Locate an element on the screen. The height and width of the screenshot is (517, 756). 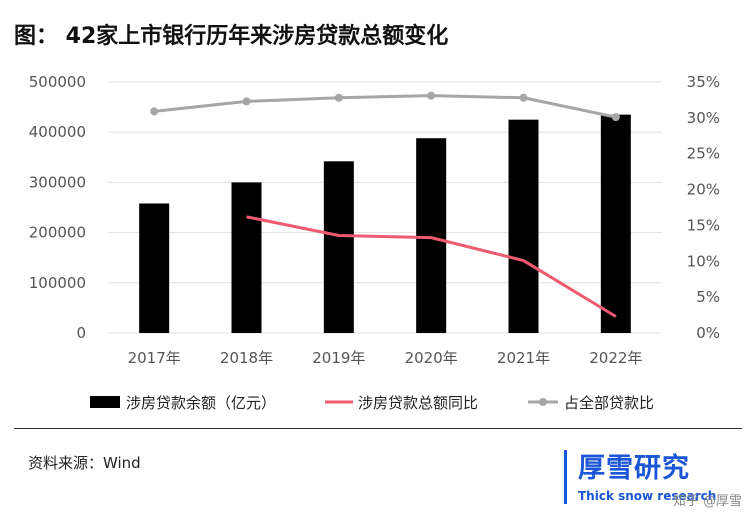
x-axis: 2017年 2018年 2019年 2020年 2021年 2022年 is located at coordinates (385, 358).